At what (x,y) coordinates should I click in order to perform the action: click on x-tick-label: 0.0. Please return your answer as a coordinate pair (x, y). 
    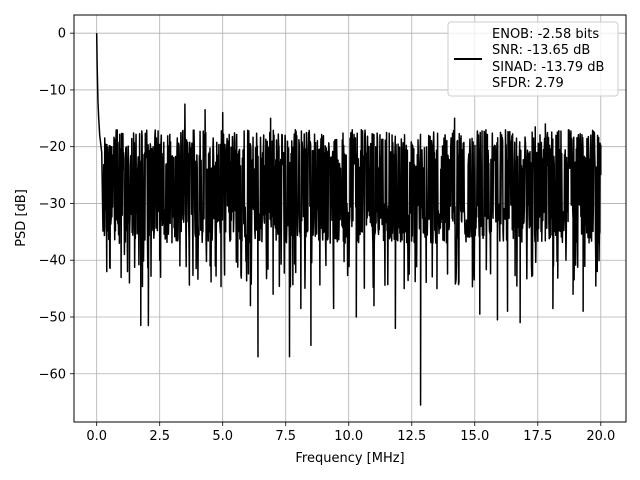
    Looking at the image, I should click on (96, 436).